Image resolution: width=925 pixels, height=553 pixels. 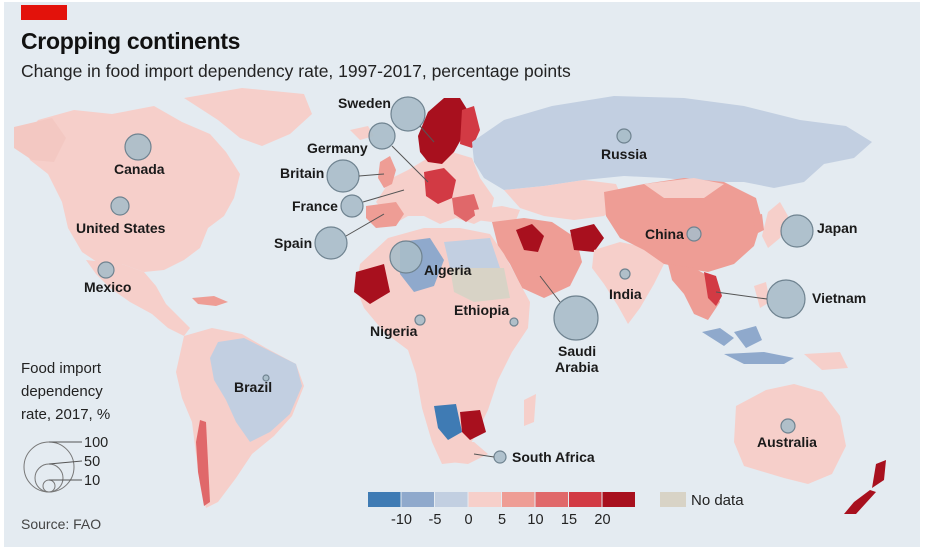 I want to click on marker-germany: Germany, so click(x=368, y=152).